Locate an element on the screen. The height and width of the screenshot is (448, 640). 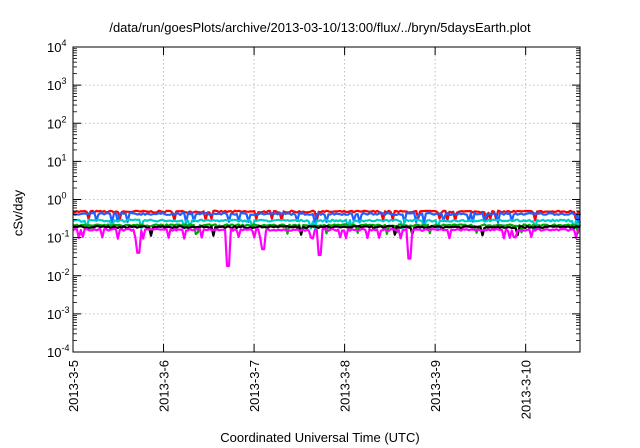
y-tick-label: 10³ is located at coordinates (56, 84).